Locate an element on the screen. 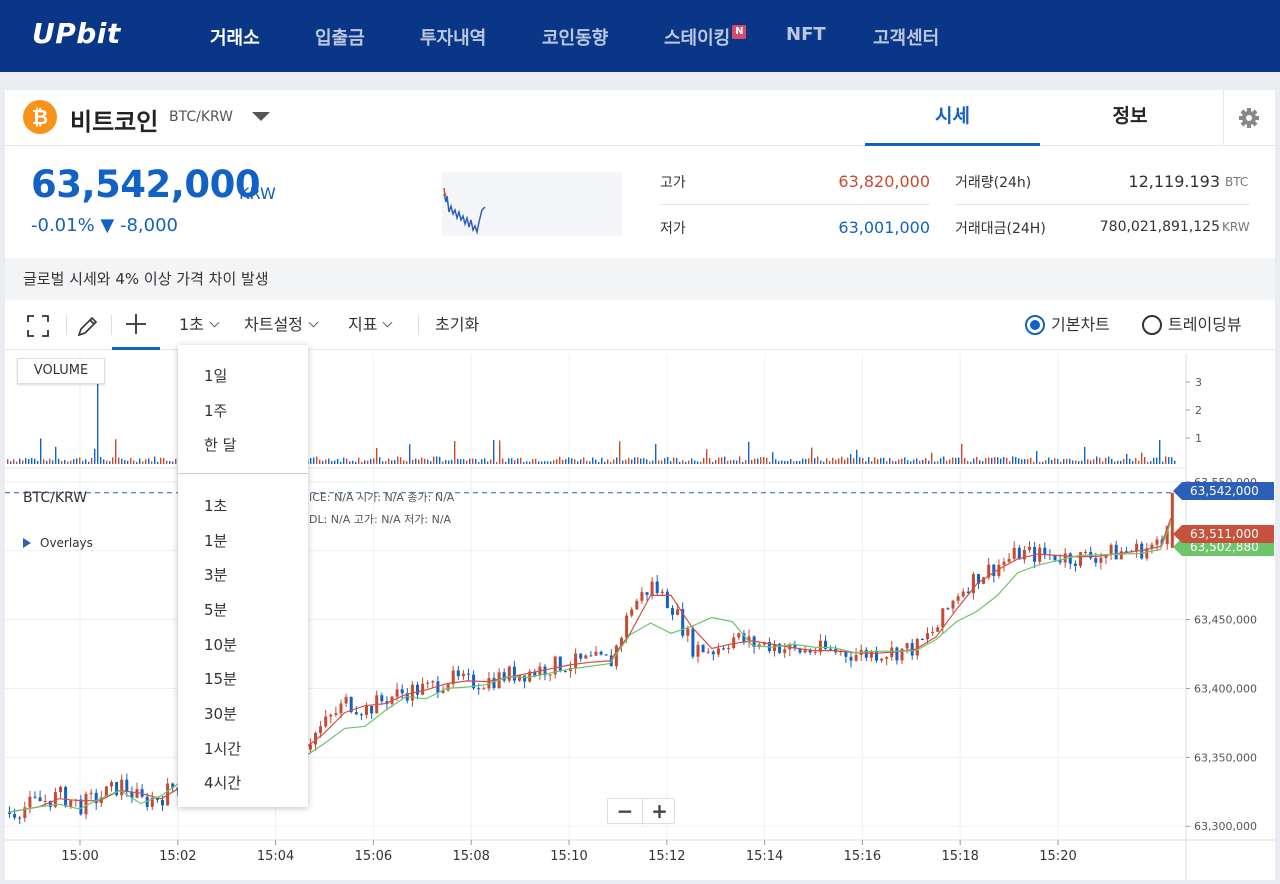 The image size is (1280, 884). nav-exchange: 거래소 is located at coordinates (235, 38).